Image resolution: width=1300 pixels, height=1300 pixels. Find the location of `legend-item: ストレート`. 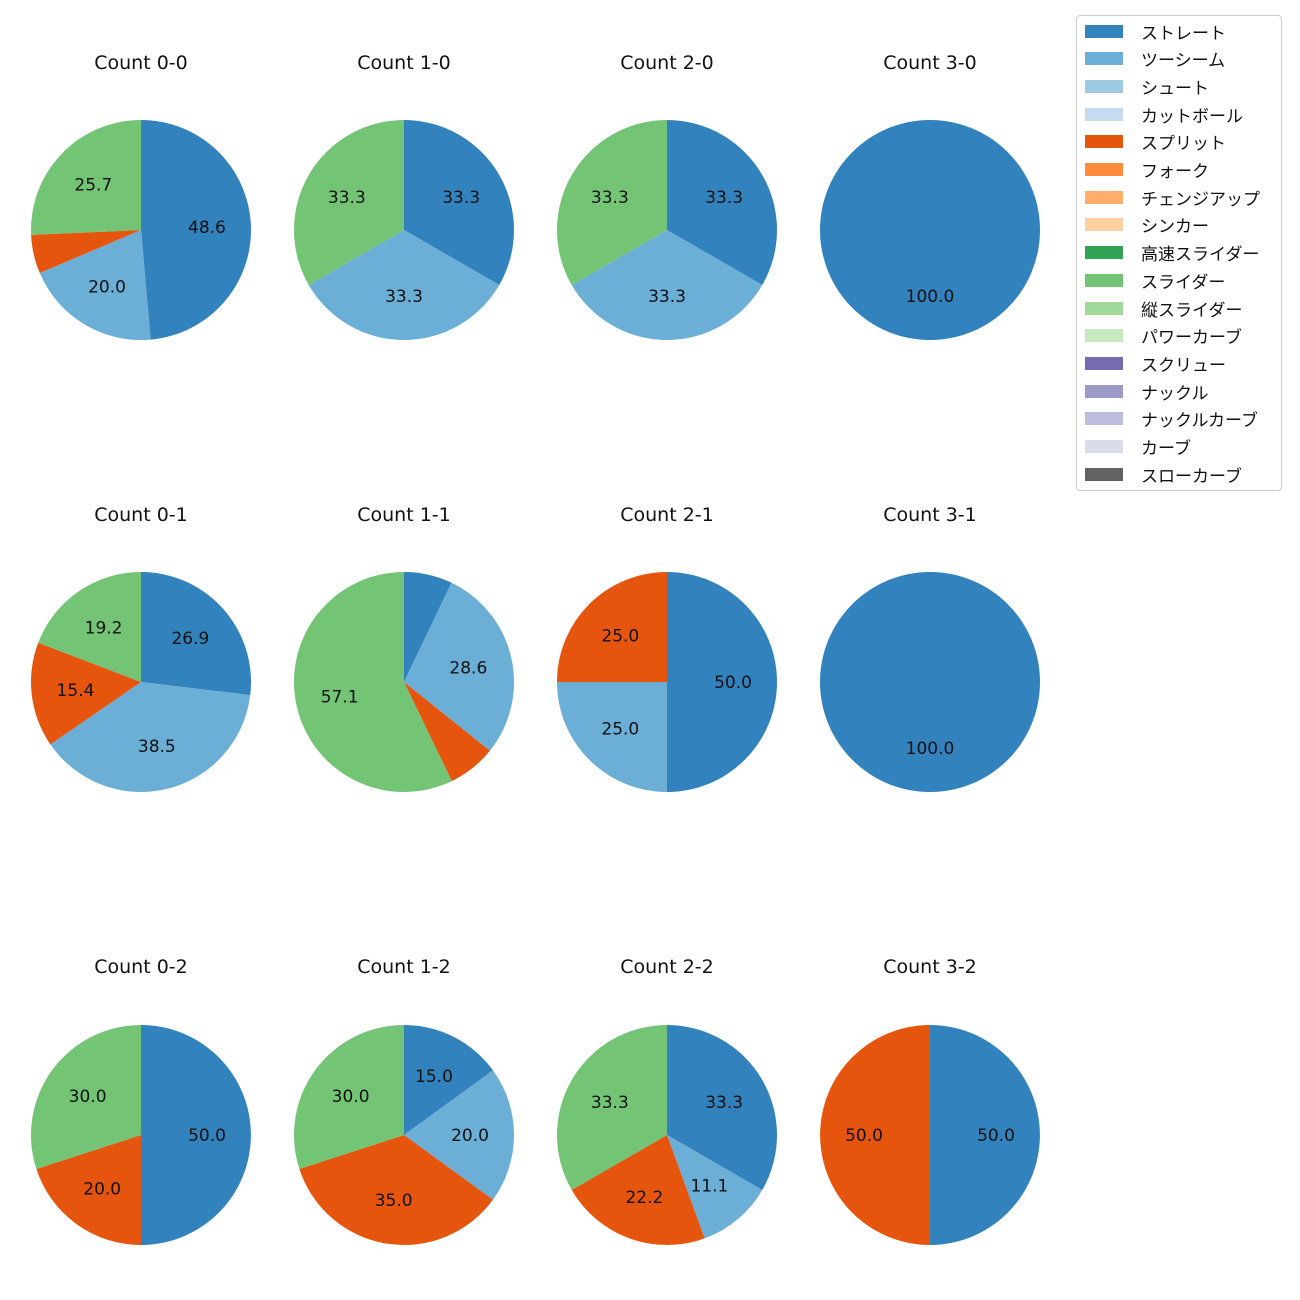

legend-item: ストレート is located at coordinates (1155, 31).